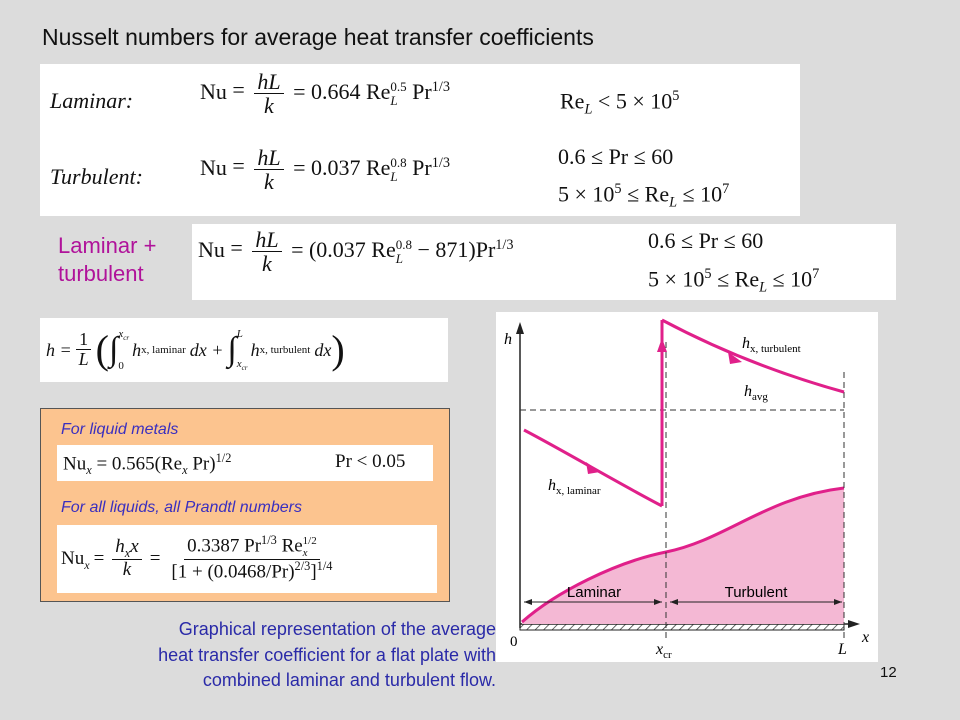  I want to click on all-liquids-label: For all liquids, all Prandtl numbers, so click(181, 507).